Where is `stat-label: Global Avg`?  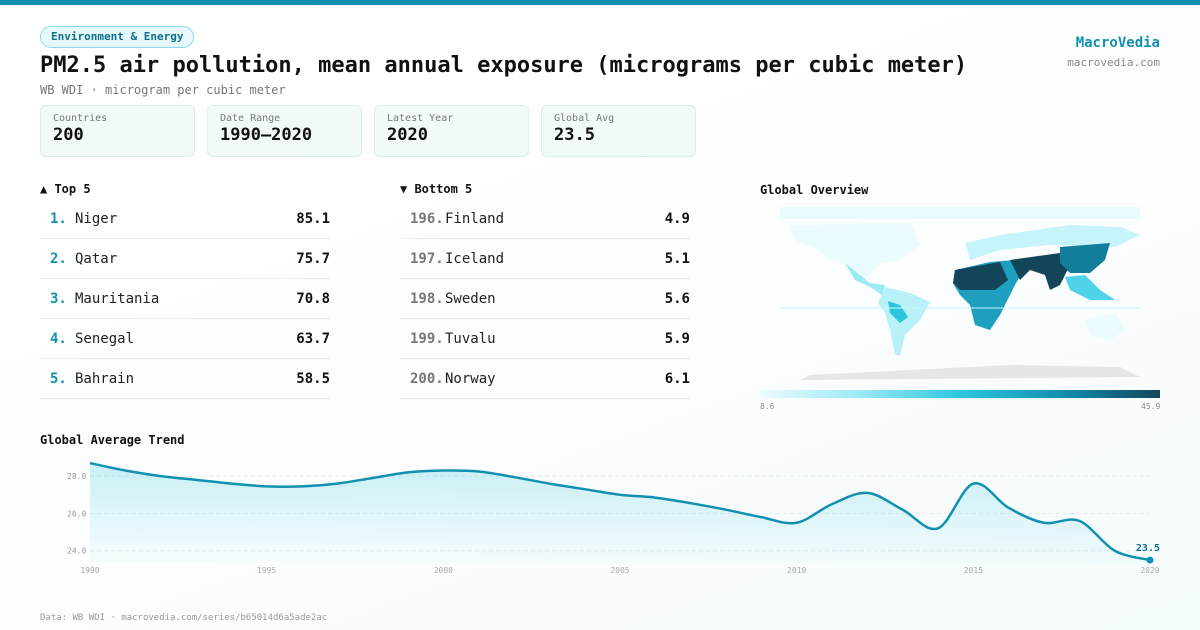 stat-label: Global Avg is located at coordinates (584, 118).